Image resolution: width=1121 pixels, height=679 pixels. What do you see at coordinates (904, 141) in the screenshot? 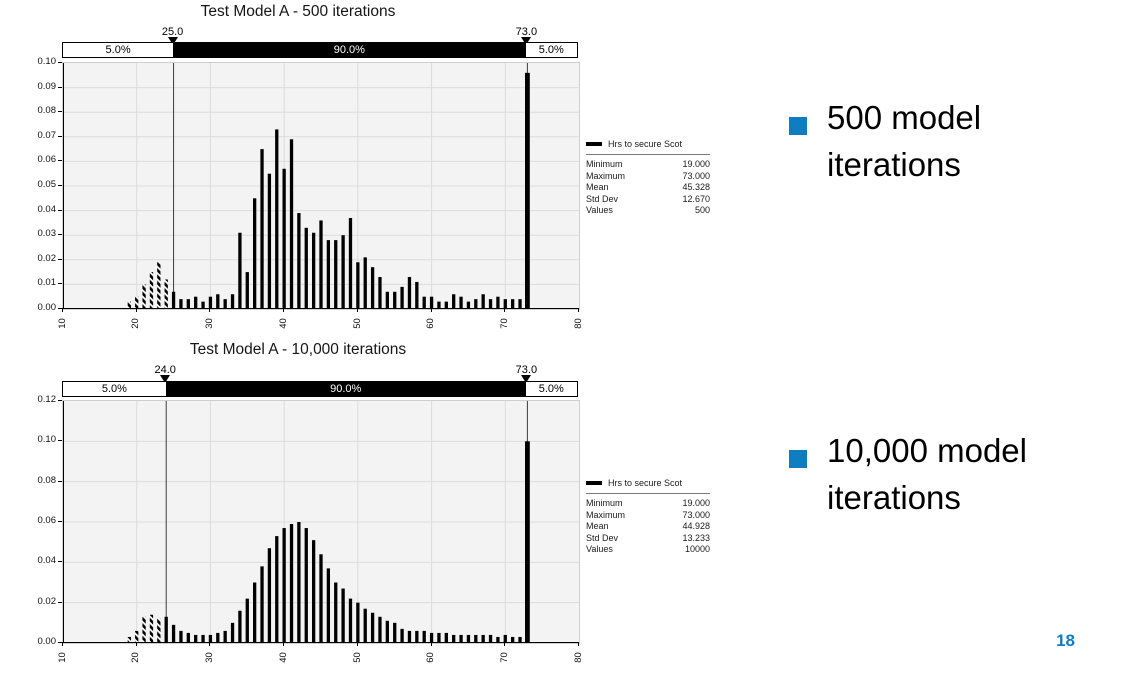
I see `bullet-label: 500 model iterations` at bounding box center [904, 141].